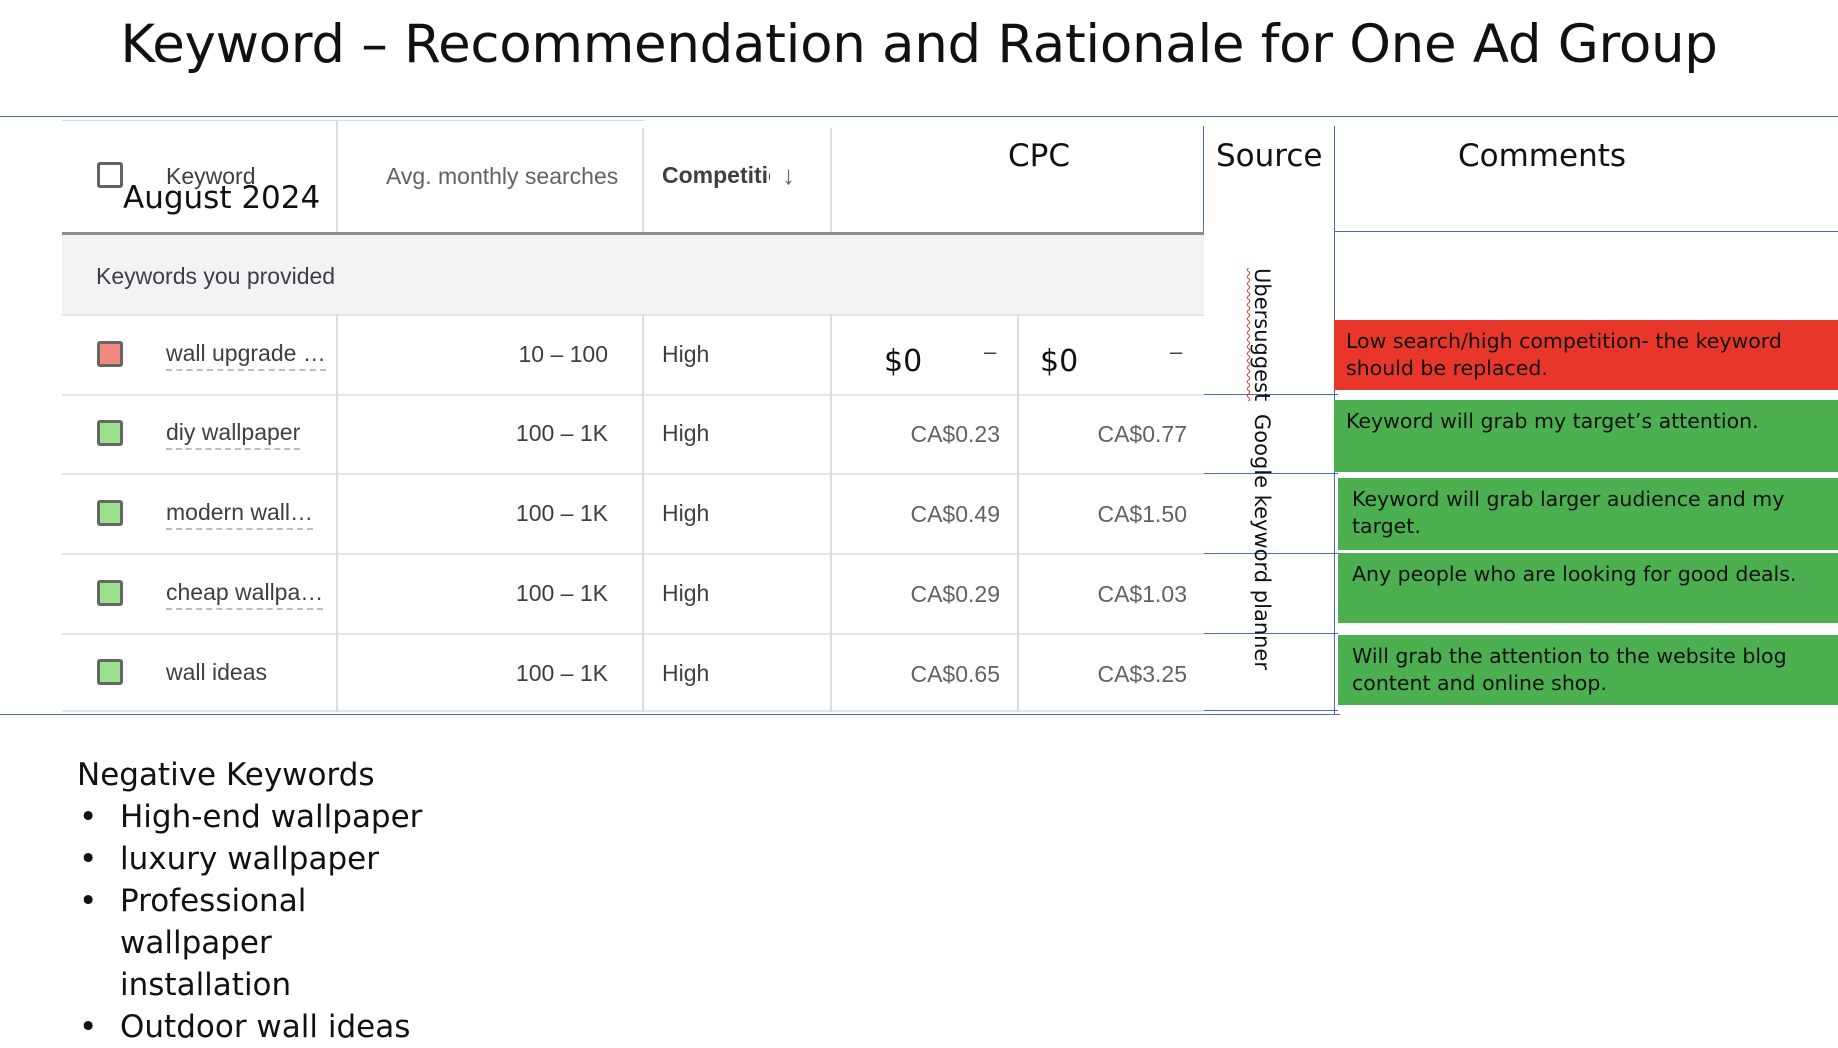 The height and width of the screenshot is (1048, 1838). I want to click on keyword-cell: wall ideas, so click(216, 672).